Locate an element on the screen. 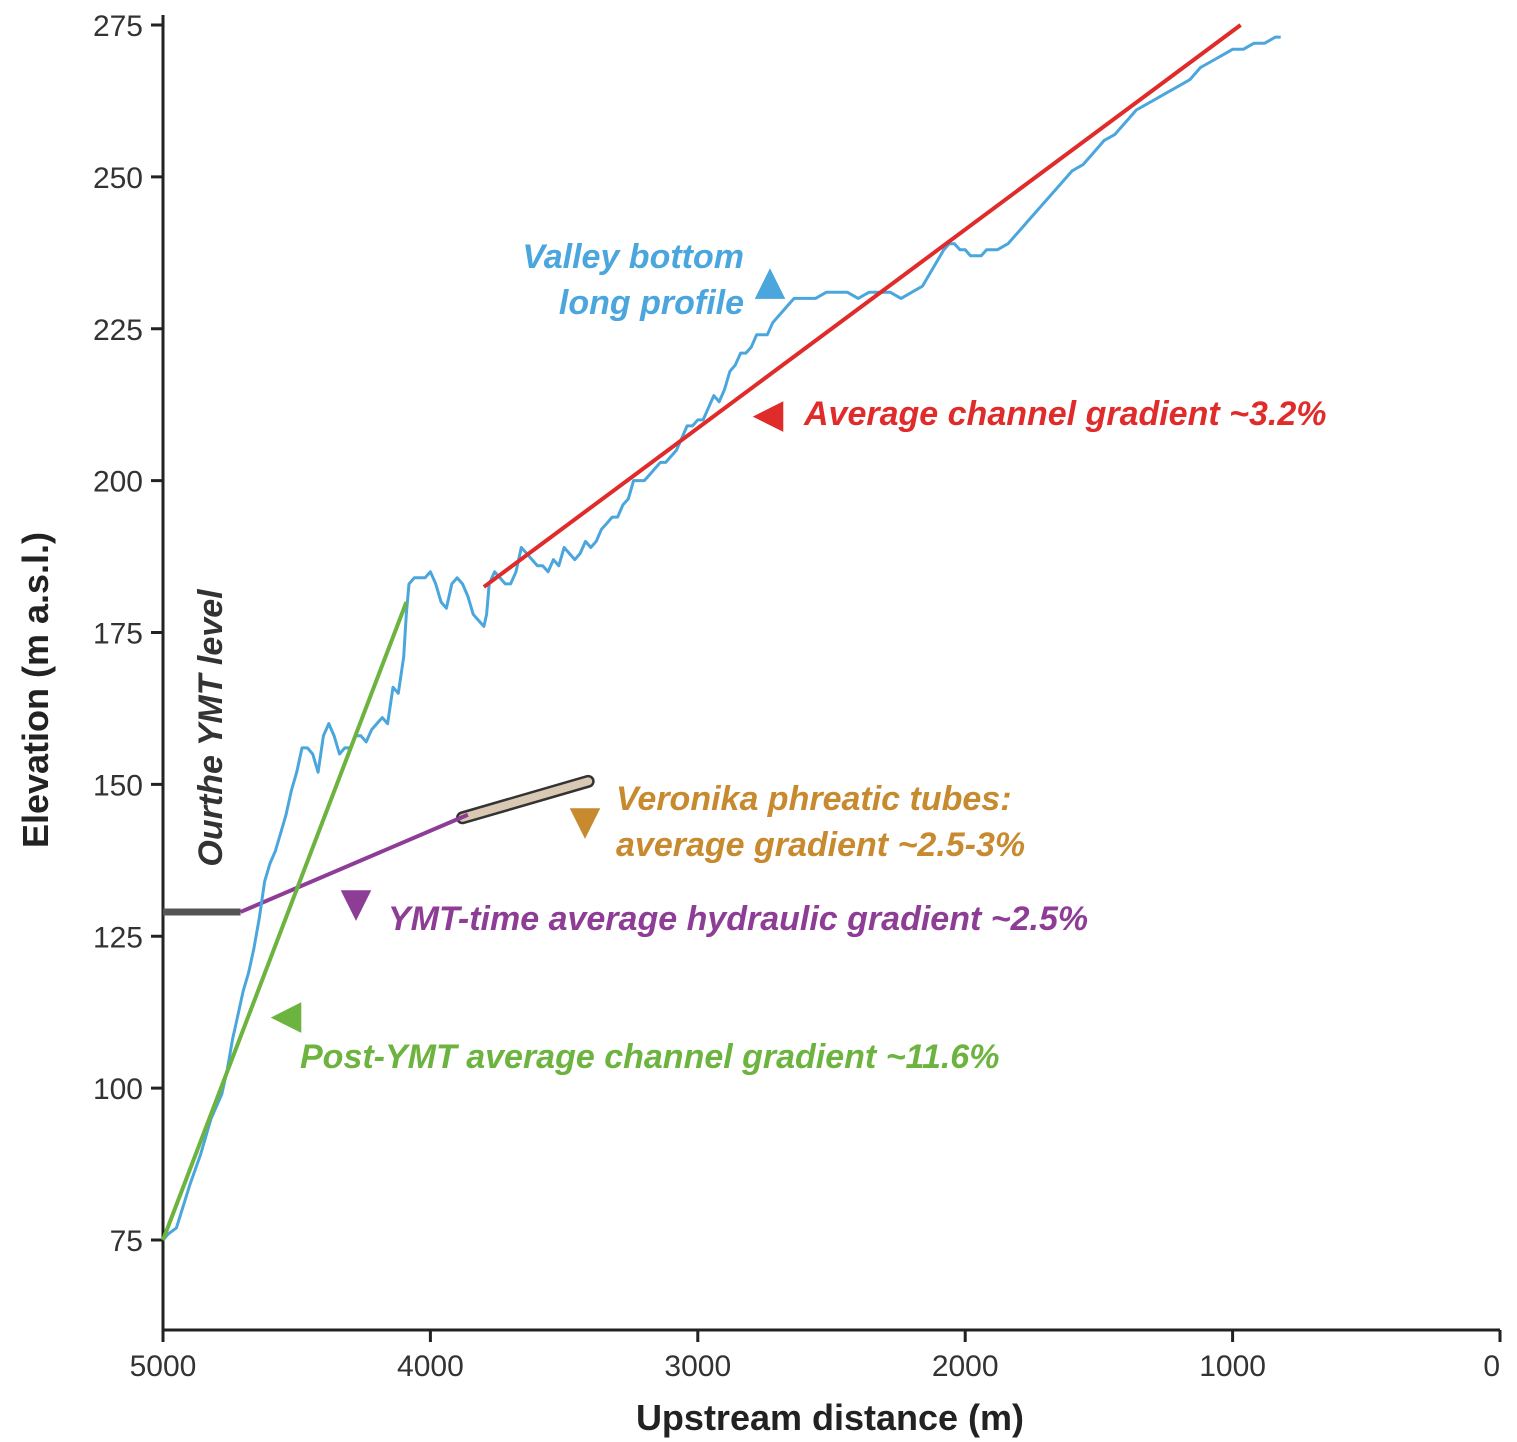 The image size is (1517, 1442). annotation-line: Post-YMT average channel gradient ~11.6% is located at coordinates (649, 1057).